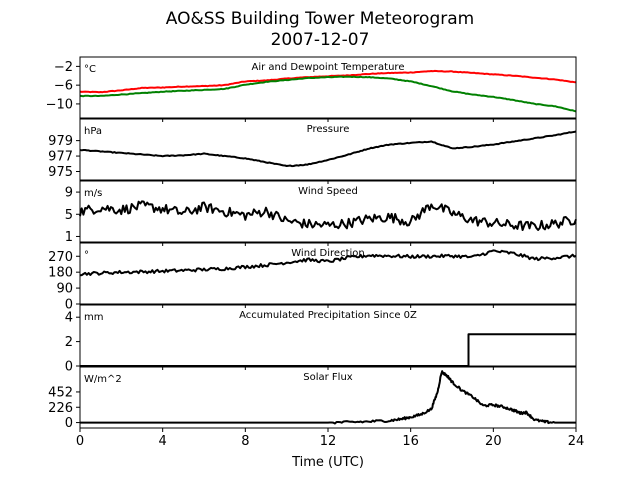 Image resolution: width=640 pixels, height=480 pixels. Describe the element at coordinates (328, 253) in the screenshot. I see `wind_direction-panel-title: Wind Direction` at that location.